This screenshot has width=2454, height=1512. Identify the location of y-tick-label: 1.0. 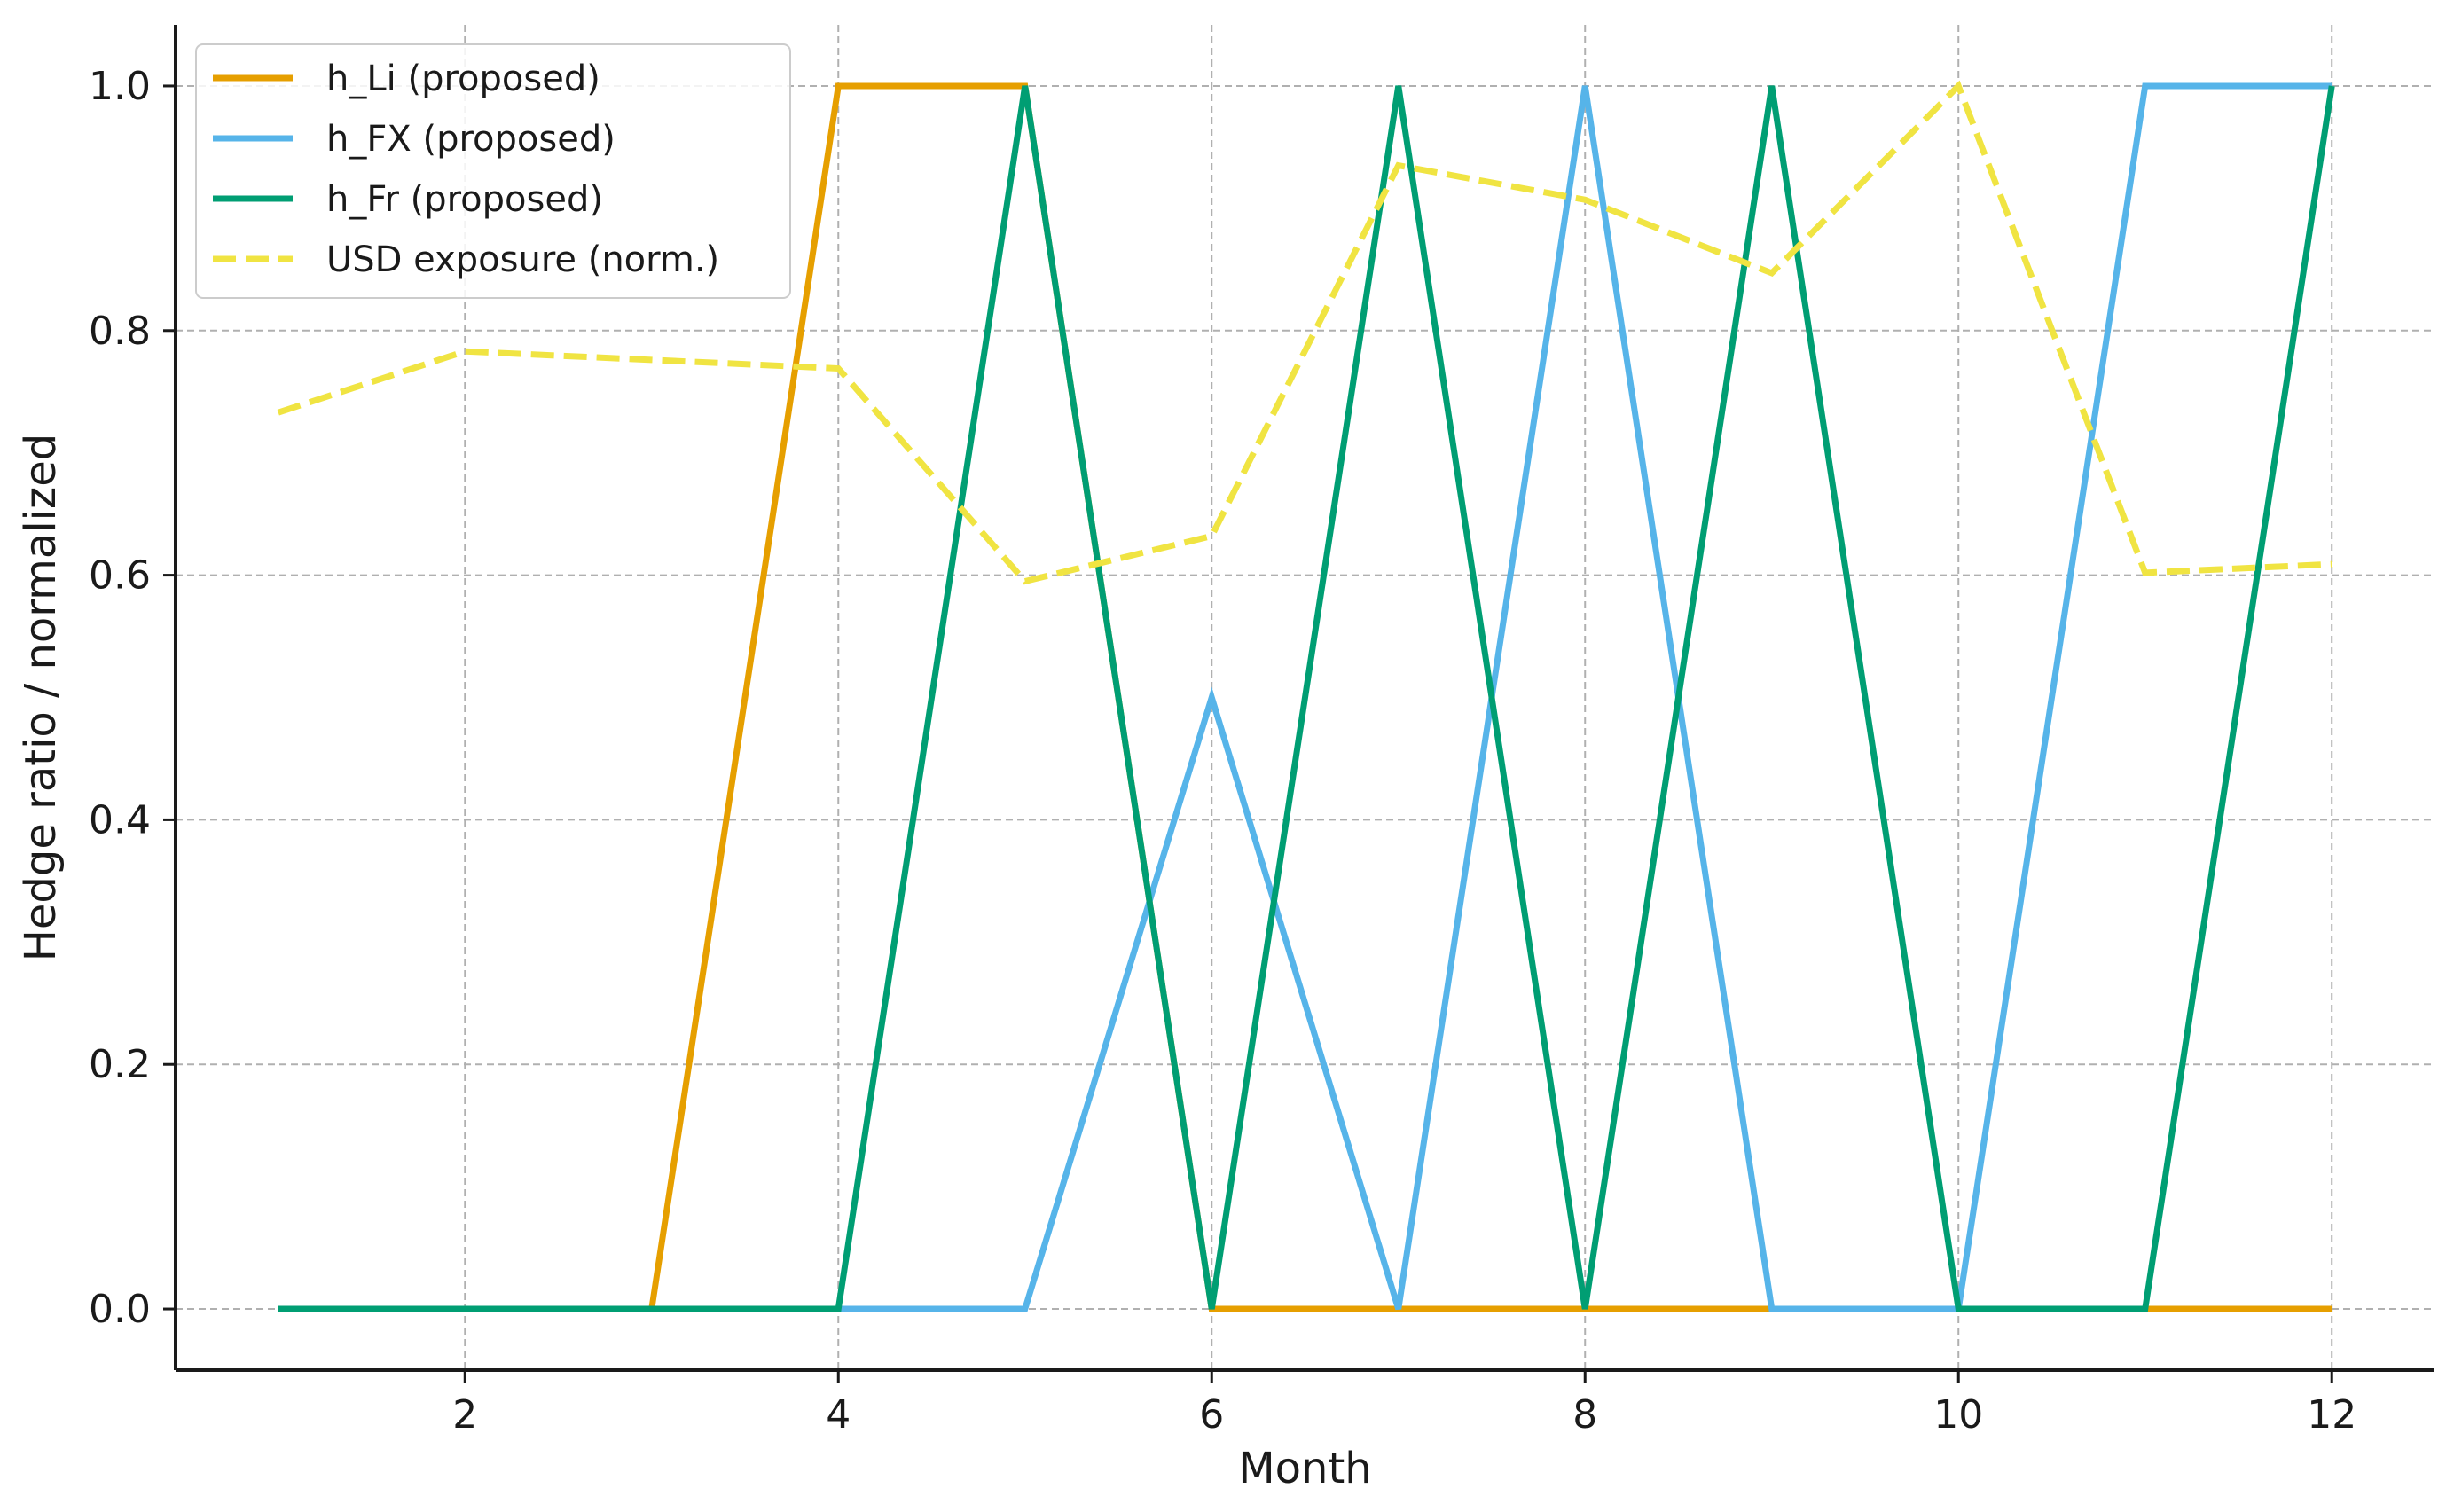
(120, 86).